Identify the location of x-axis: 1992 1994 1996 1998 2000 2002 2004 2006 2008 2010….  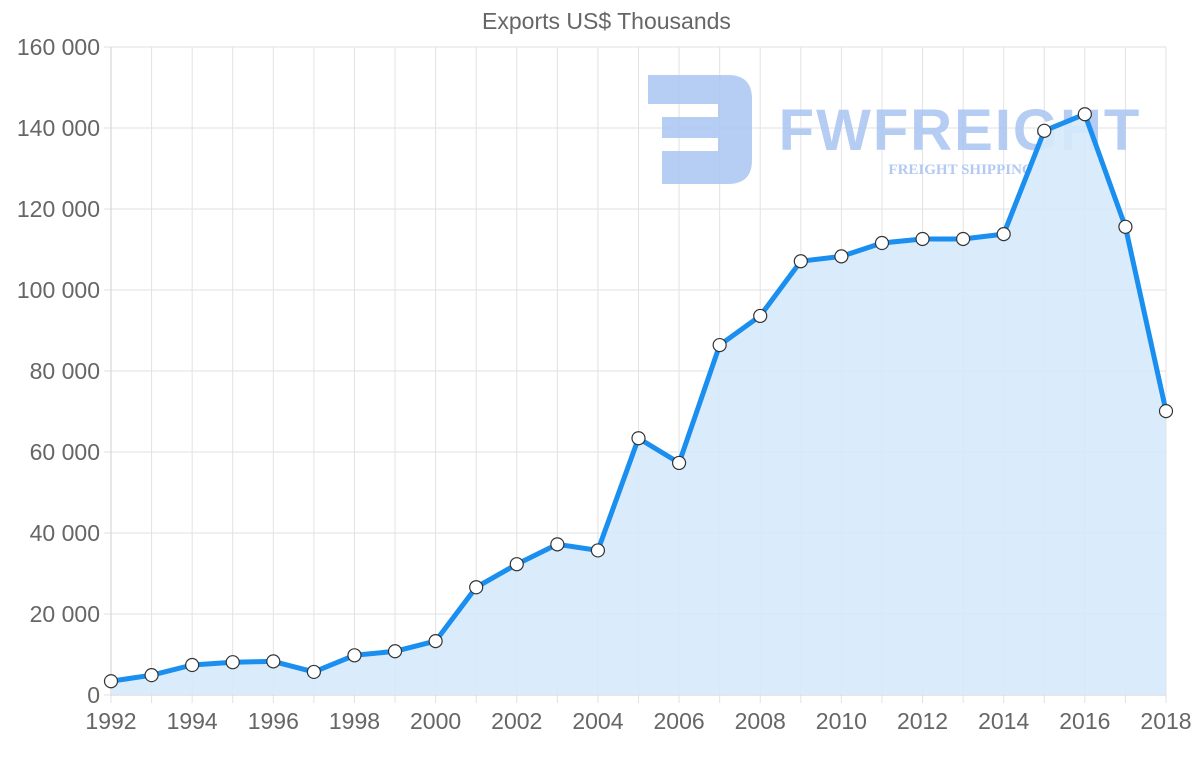
(638, 721).